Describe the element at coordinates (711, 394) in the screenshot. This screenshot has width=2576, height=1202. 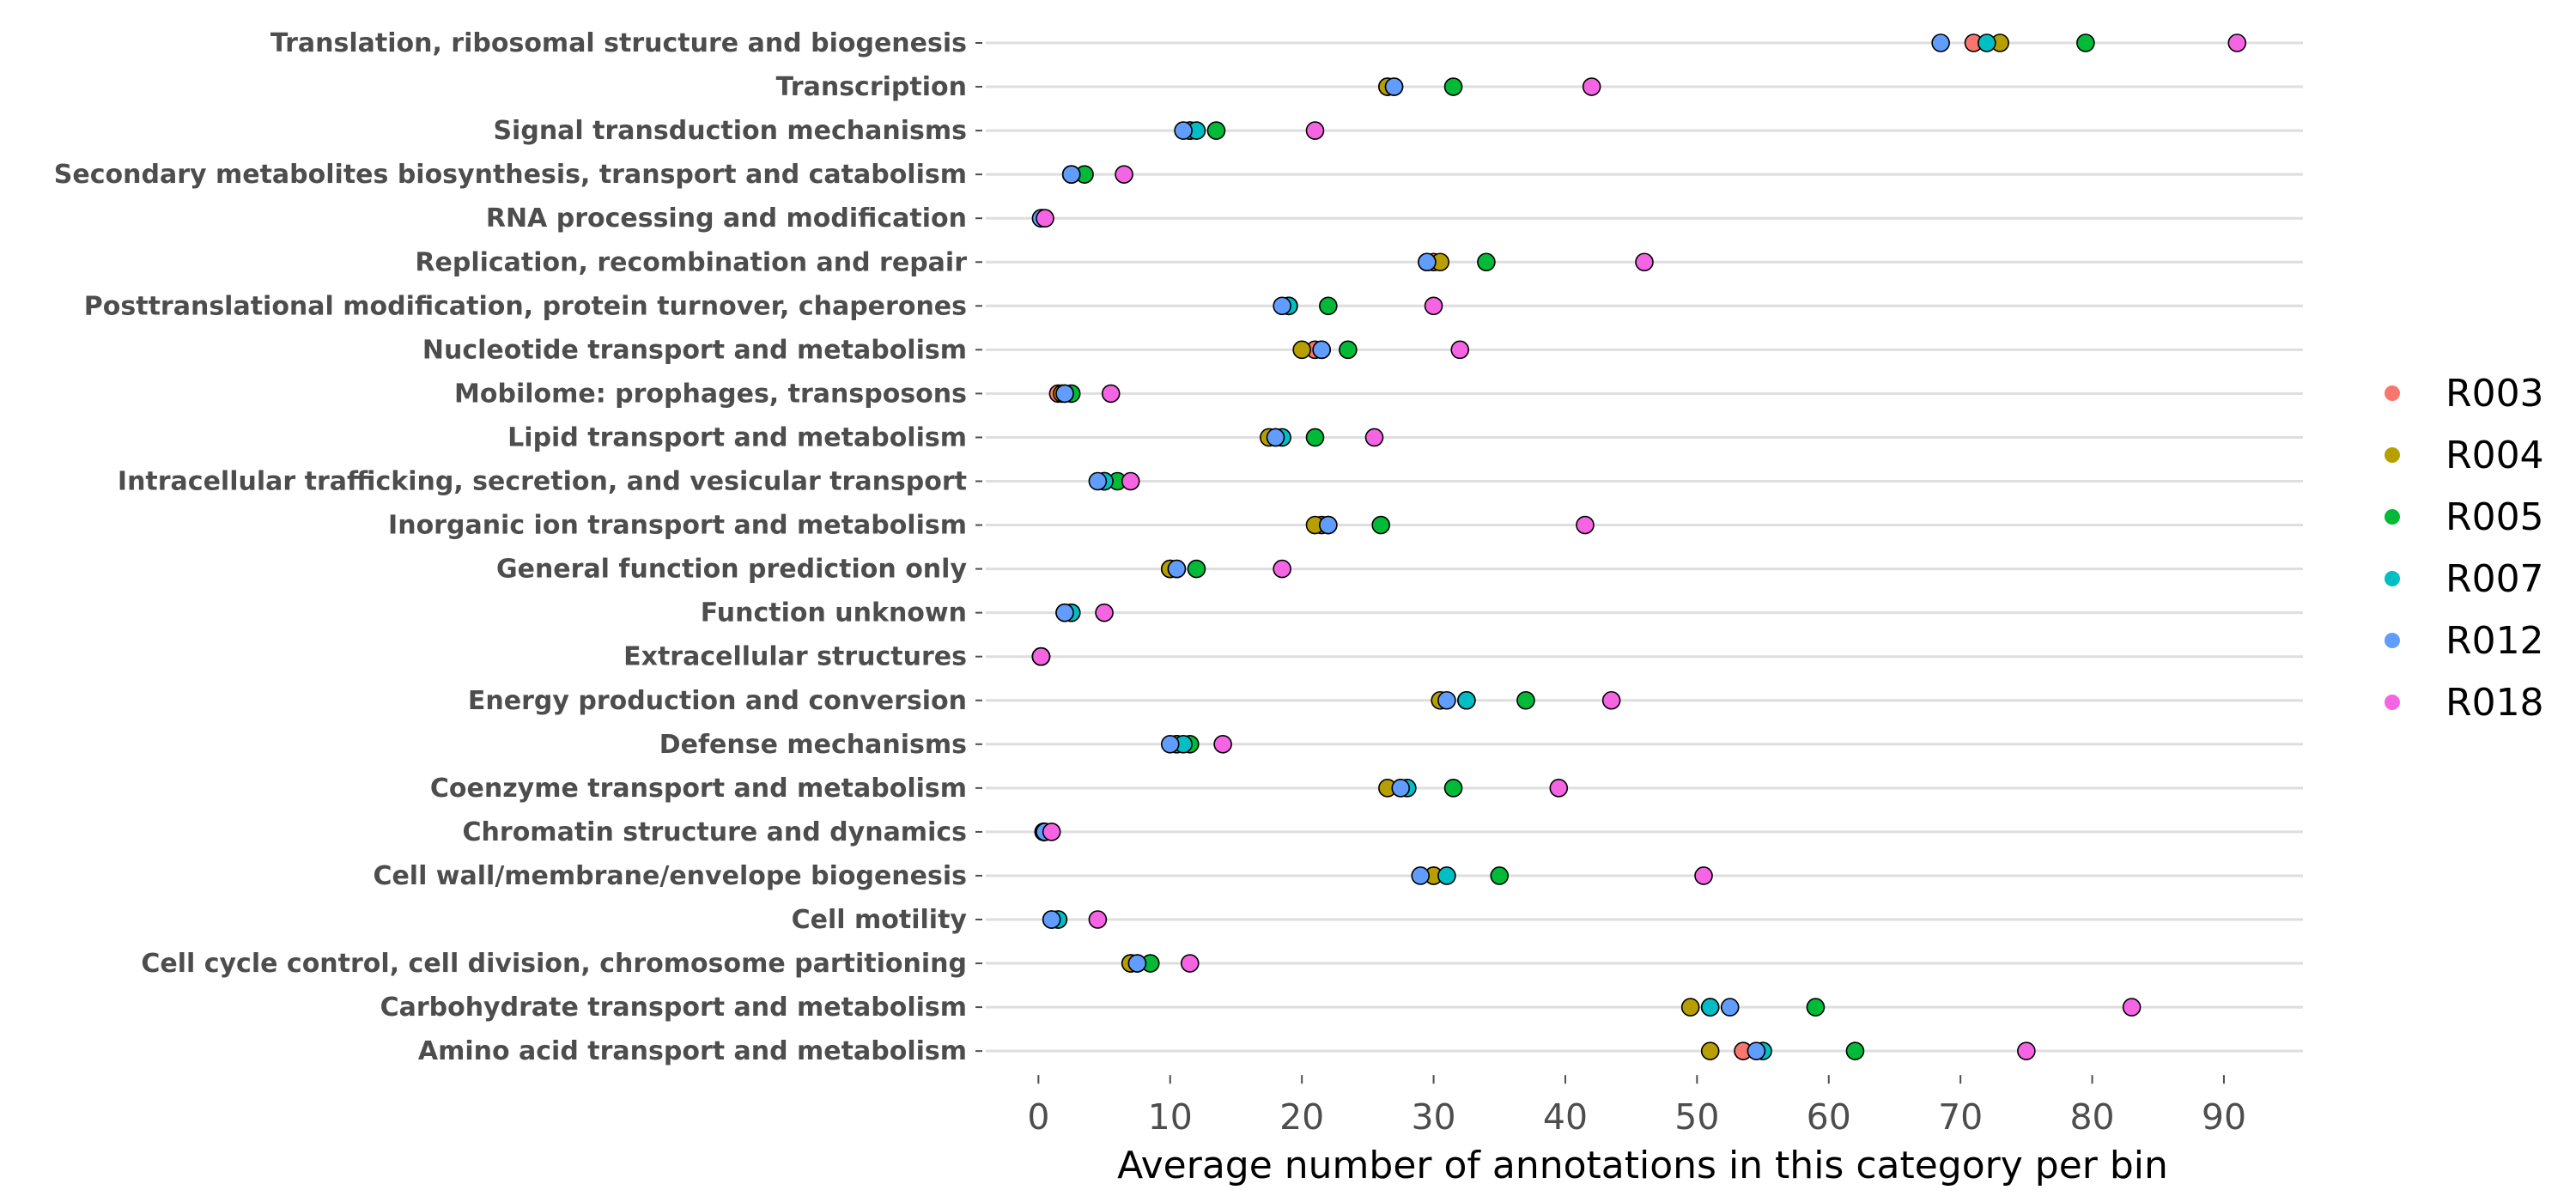
I see `category-label: Mobilome: prophages, transposons` at that location.